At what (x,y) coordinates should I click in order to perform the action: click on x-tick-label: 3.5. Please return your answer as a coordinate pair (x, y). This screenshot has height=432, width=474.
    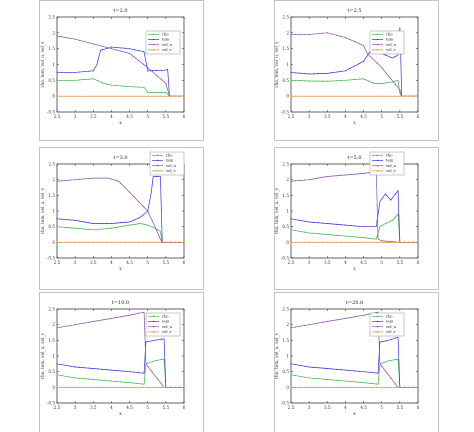
    Looking at the image, I should click on (93, 116).